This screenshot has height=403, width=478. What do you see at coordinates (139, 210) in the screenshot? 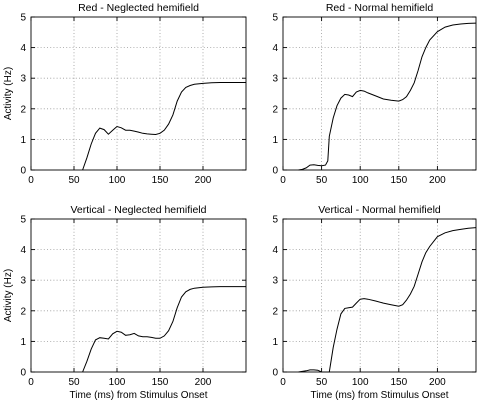
I see `panel-title: Vertical - Neglected hemifield` at bounding box center [139, 210].